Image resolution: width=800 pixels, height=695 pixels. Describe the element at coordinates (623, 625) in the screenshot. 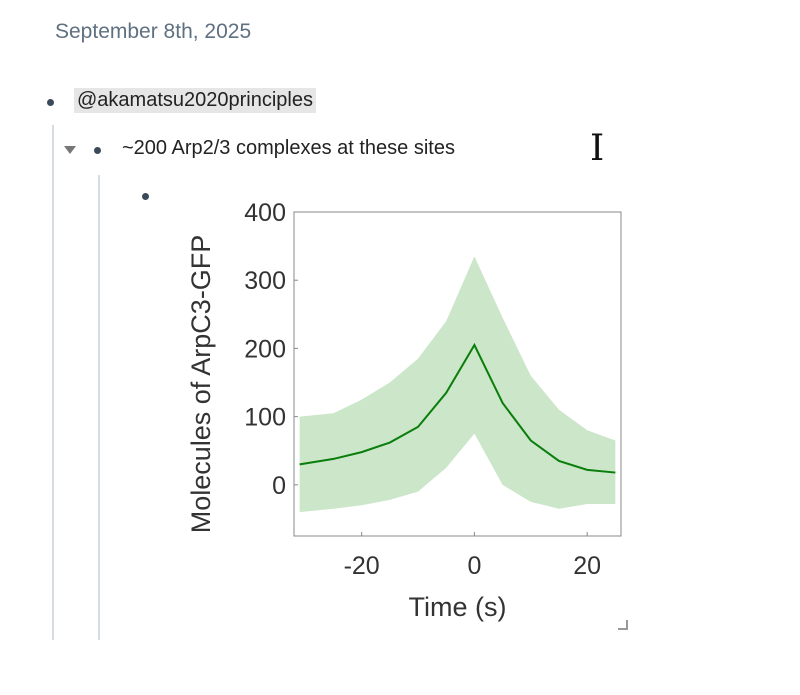

I see `resize-handle` at that location.